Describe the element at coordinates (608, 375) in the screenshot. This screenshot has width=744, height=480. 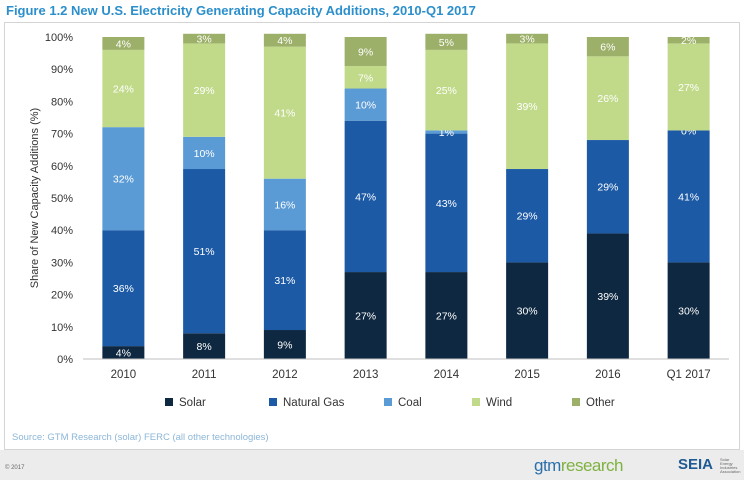
I see `x-tick-label: 2016` at that location.